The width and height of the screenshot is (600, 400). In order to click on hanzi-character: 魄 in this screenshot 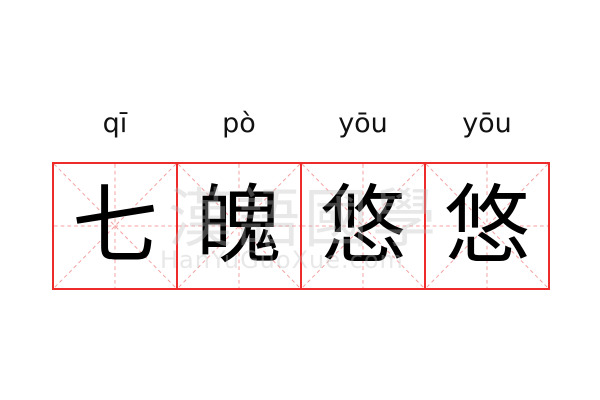, I will do `click(239, 226)`.